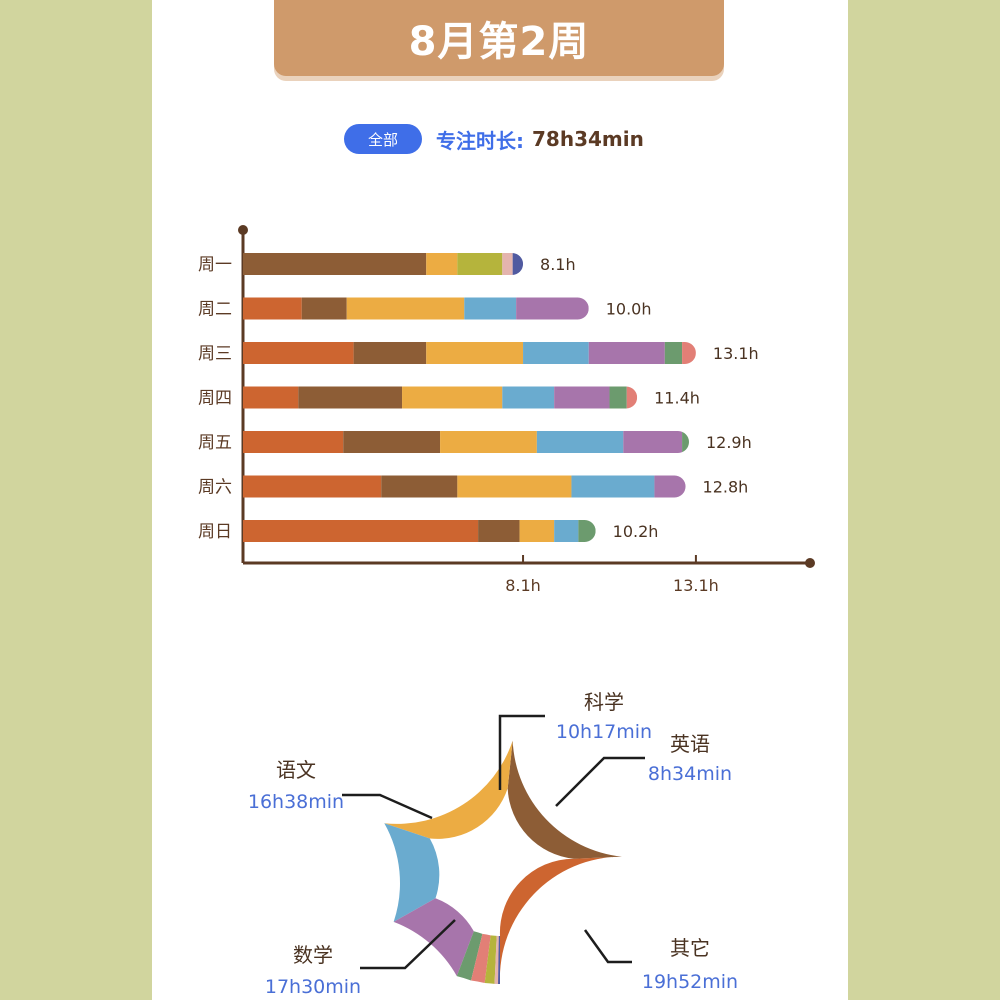  I want to click on day-label: 周二, so click(215, 310).